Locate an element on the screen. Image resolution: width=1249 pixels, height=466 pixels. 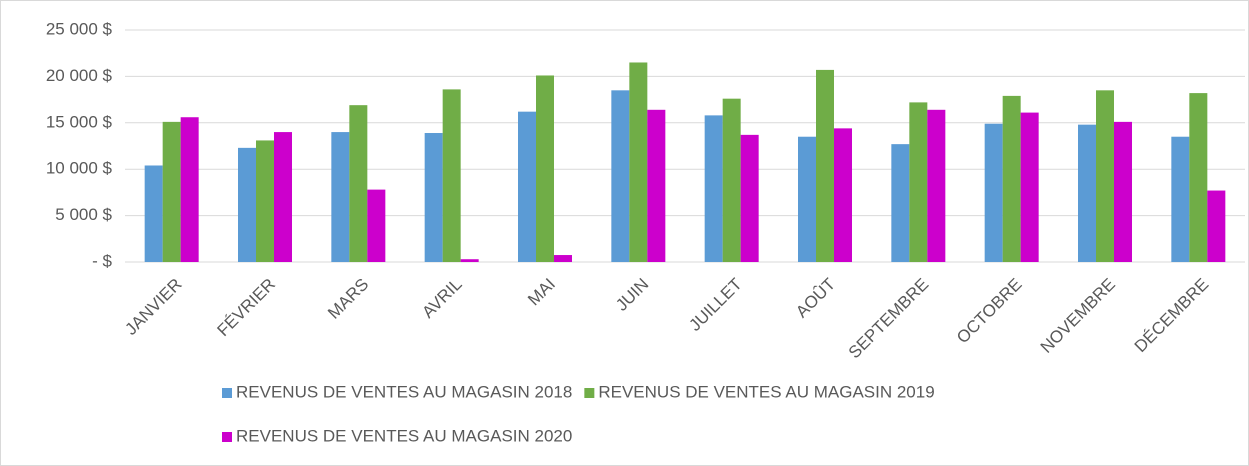
y-tick-label: 25 000 $ is located at coordinates (79, 28).